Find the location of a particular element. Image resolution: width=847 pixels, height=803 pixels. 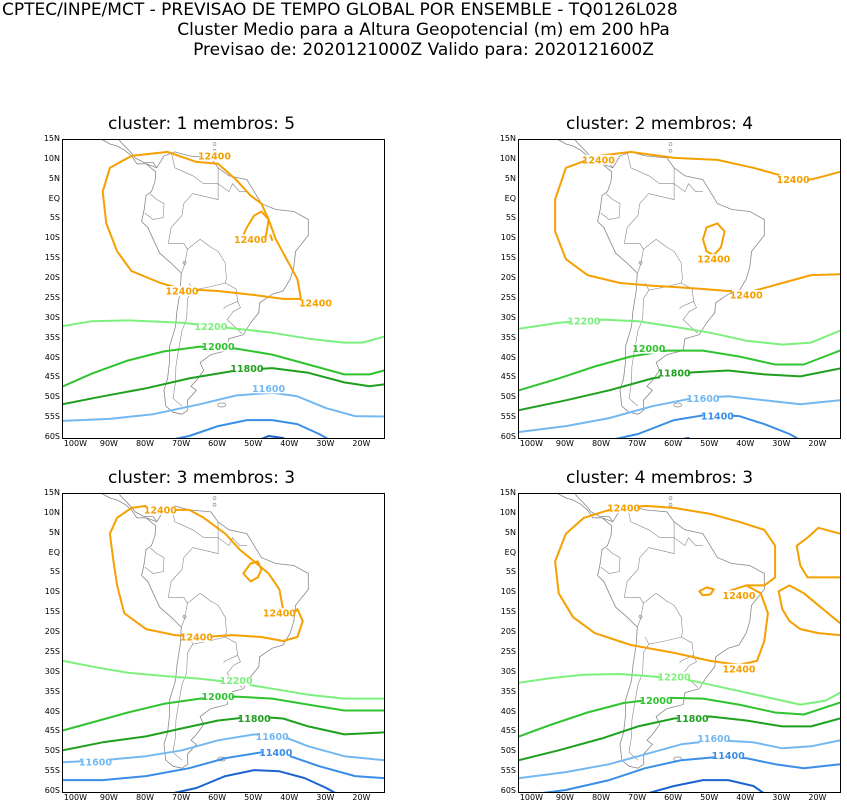

lat-tick-label: 15S is located at coordinates (52, 612).